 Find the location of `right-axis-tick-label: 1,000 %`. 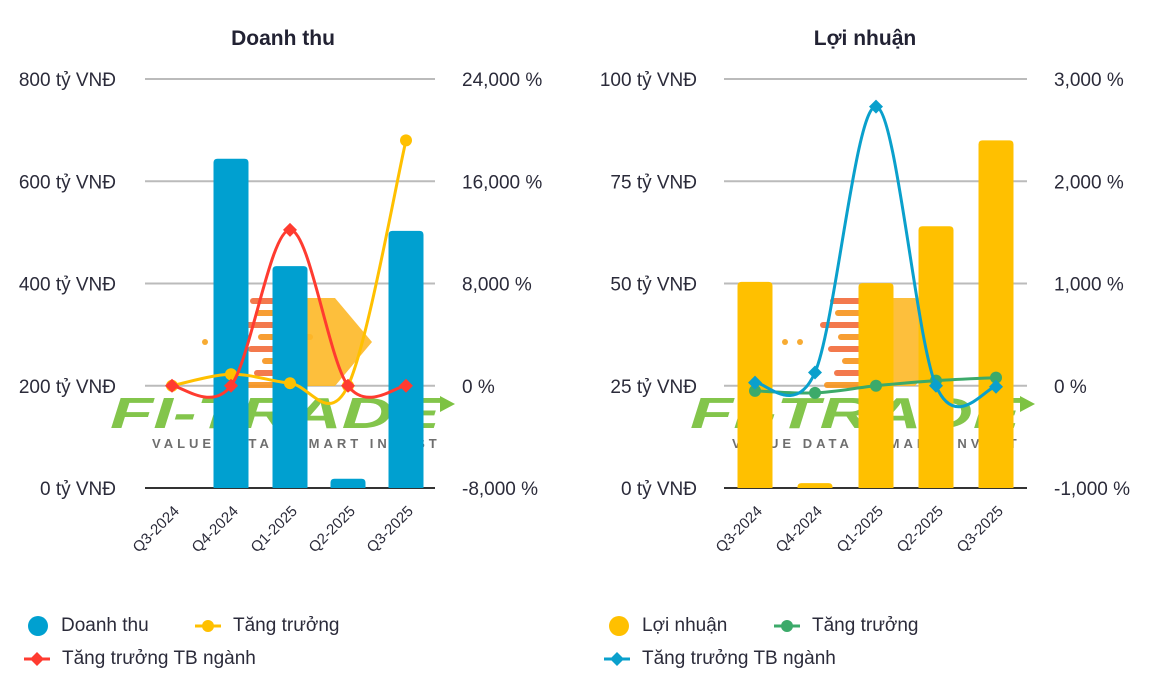

right-axis-tick-label: 1,000 % is located at coordinates (1089, 285).